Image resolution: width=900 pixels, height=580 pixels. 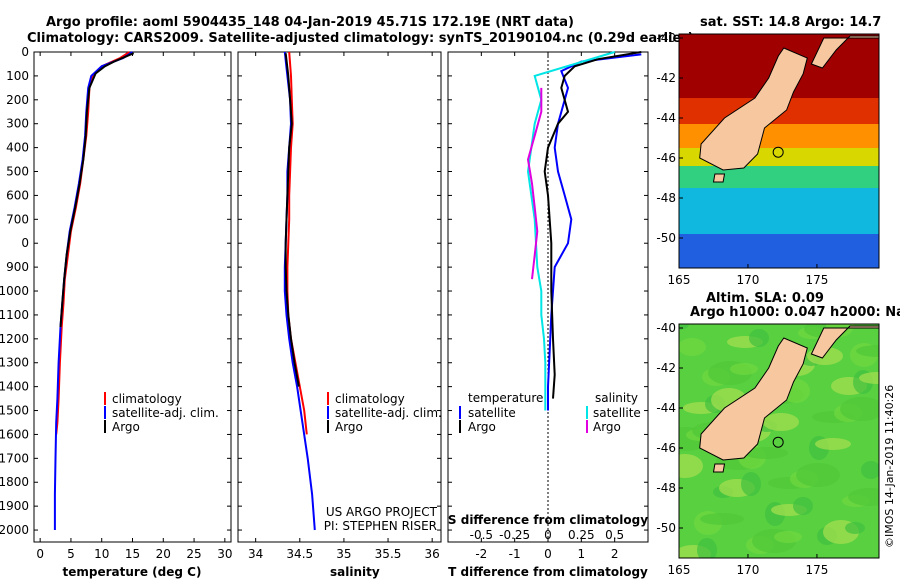 What do you see at coordinates (14, 482) in the screenshot?
I see `y-tick-label: 1800` at bounding box center [14, 482].